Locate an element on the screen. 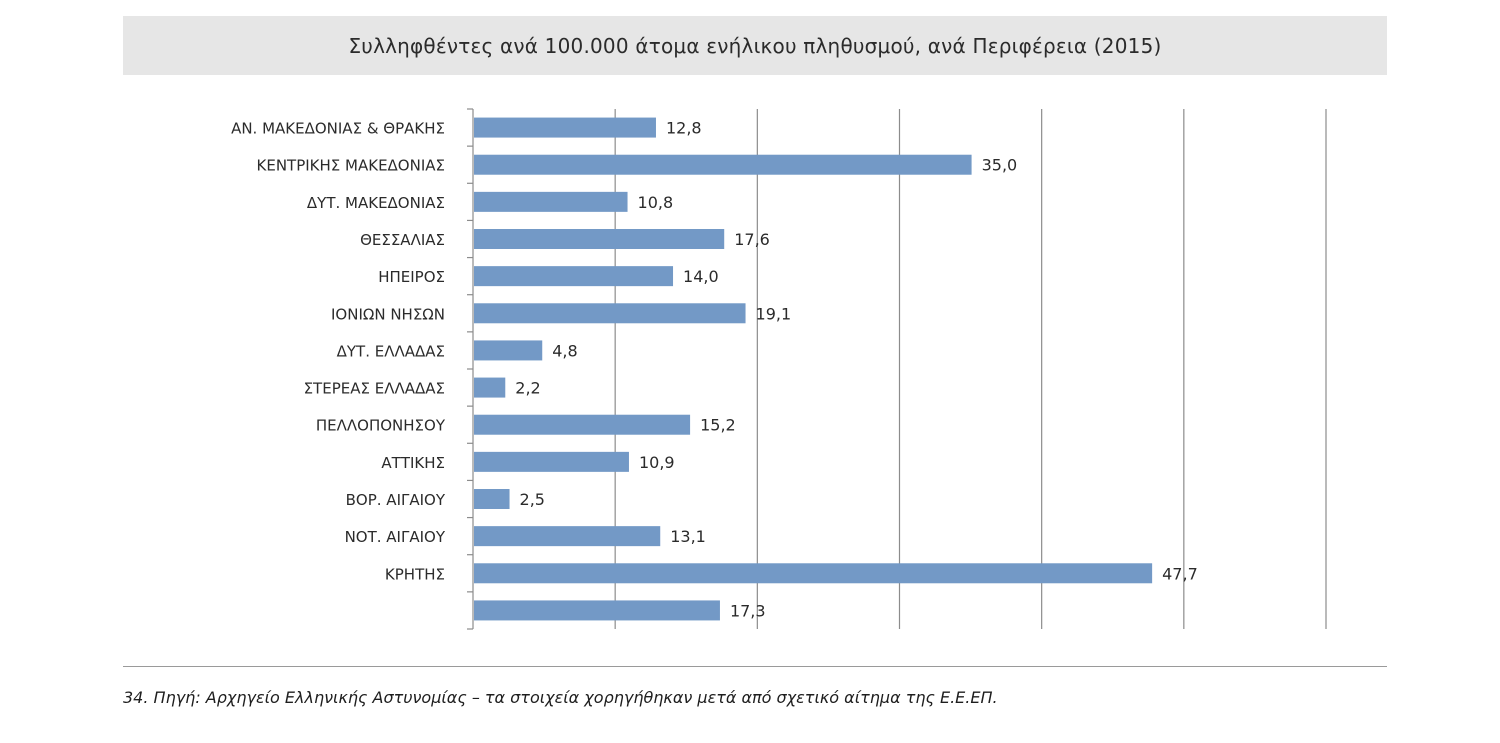  data-label-7: 2,2 is located at coordinates (527, 388).